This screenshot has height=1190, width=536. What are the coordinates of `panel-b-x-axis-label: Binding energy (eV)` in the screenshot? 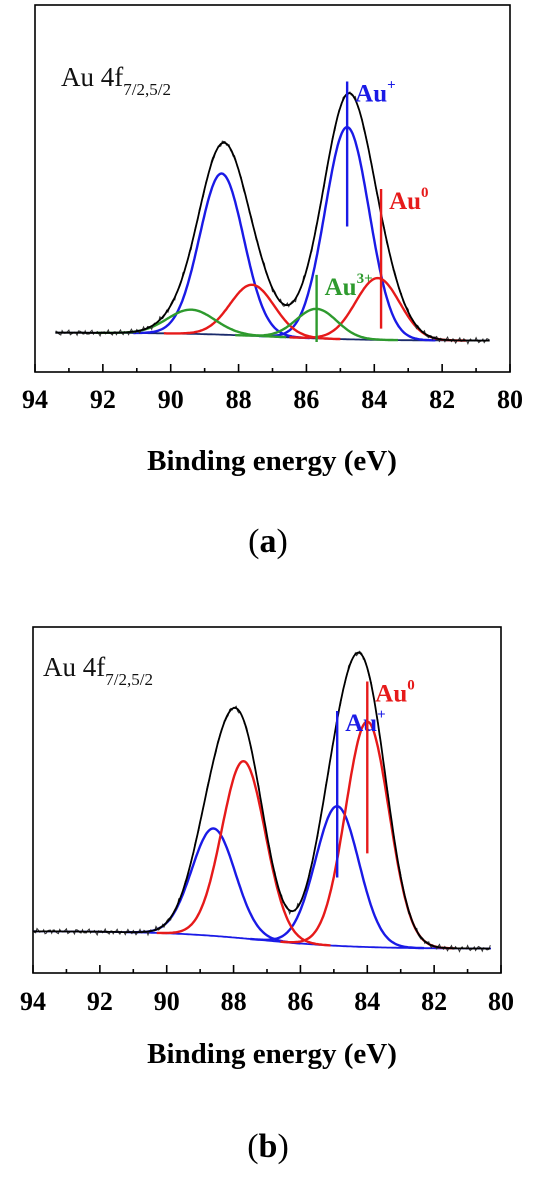 It's located at (272, 1054).